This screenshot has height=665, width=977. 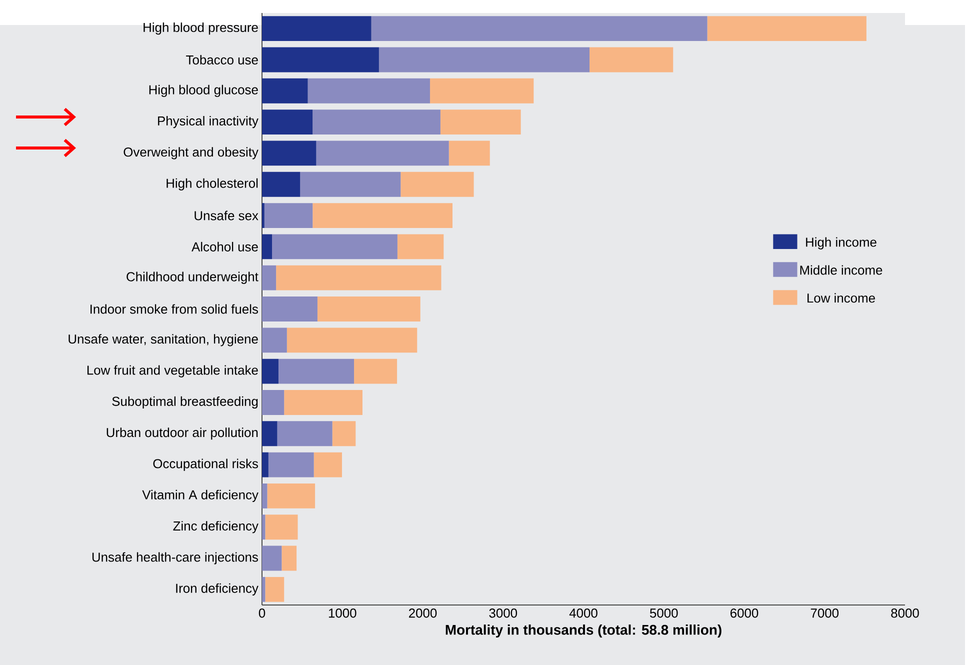 I want to click on y-tick-label: Alcohol use, so click(x=225, y=247).